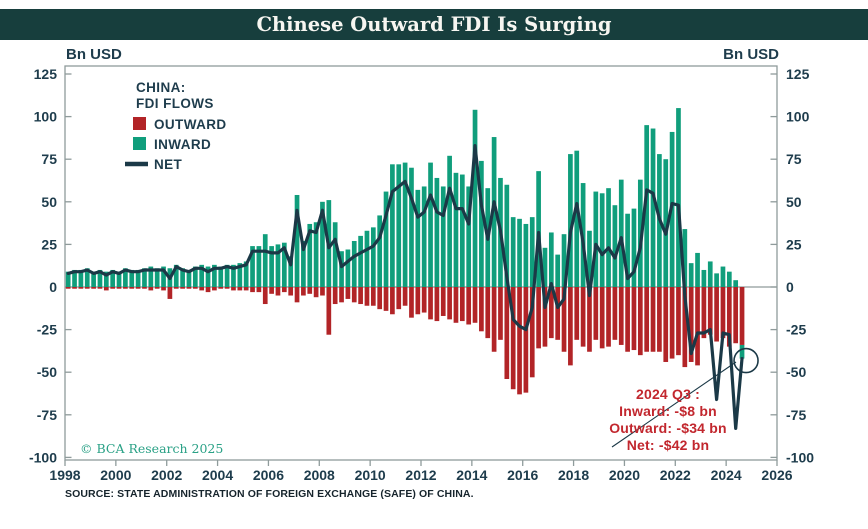  I want to click on y-tick-label-left: -75, so click(47, 415).